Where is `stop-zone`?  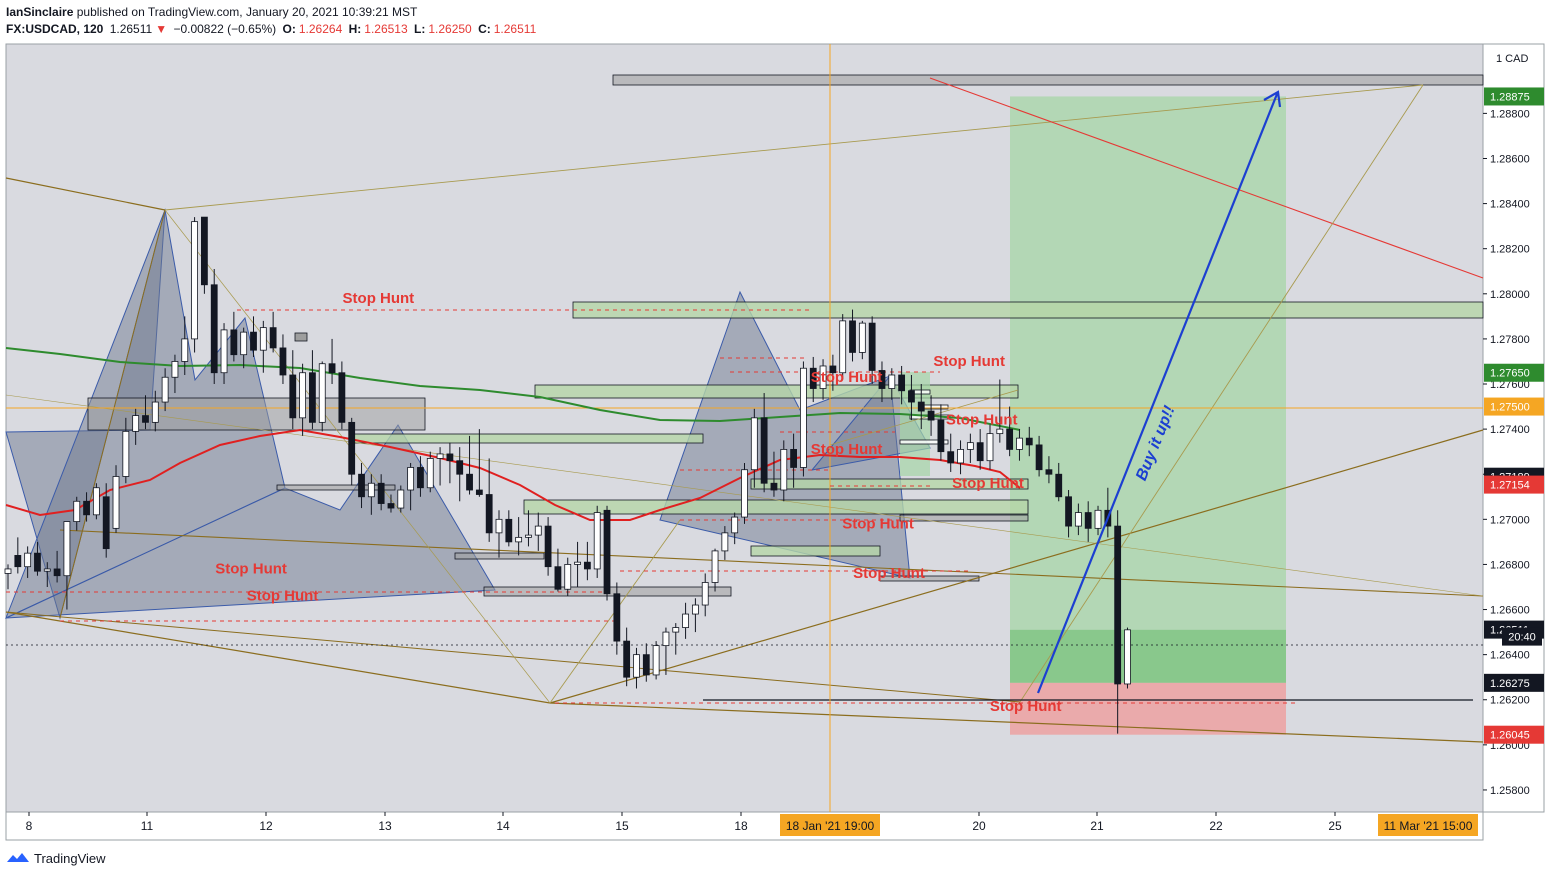
stop-zone is located at coordinates (1148, 708).